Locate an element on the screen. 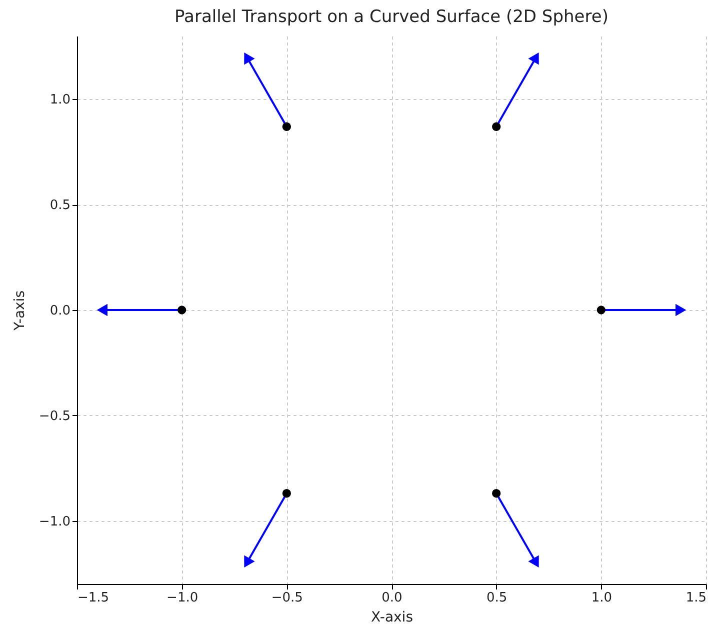  x-tick-label: 1.5 is located at coordinates (696, 598).